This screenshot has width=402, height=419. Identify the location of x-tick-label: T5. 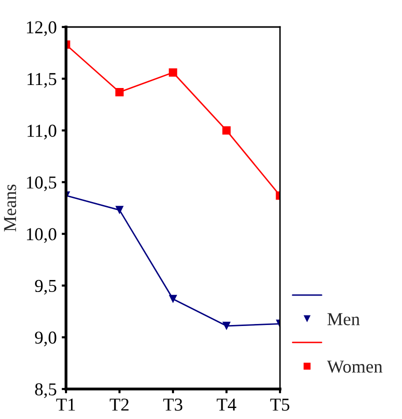
(280, 404).